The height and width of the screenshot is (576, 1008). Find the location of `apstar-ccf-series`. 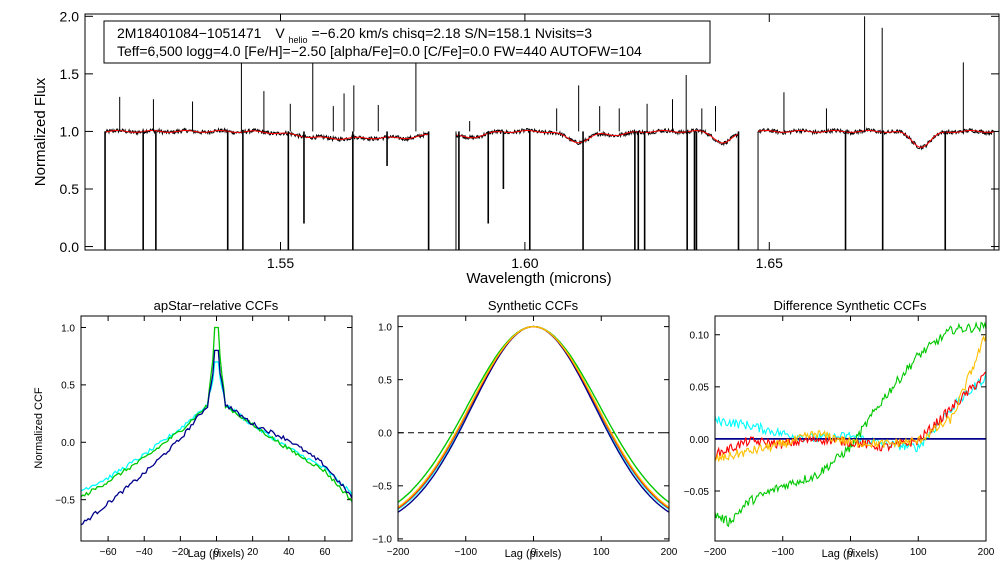

apstar-ccf-series is located at coordinates (216, 426).